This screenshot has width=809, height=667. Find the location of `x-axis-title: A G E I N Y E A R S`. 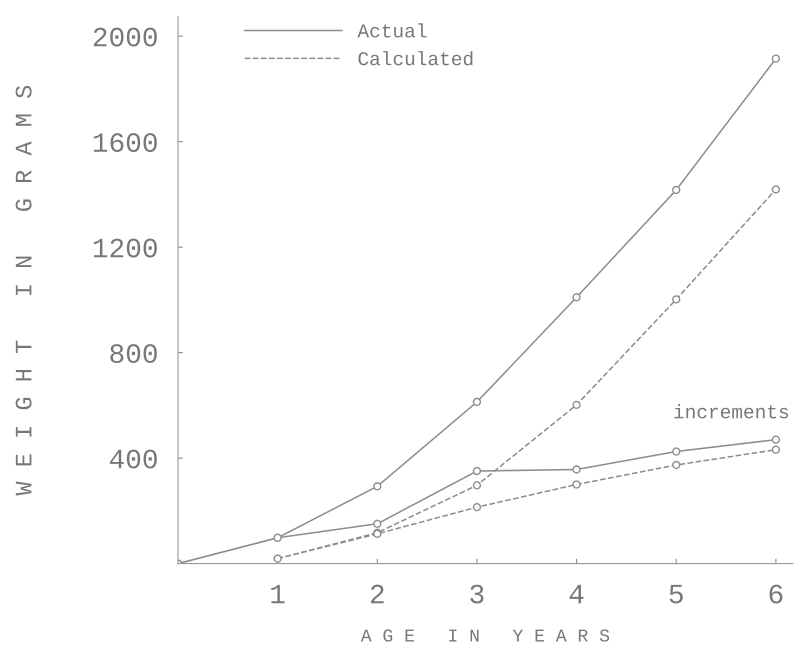

x-axis-title: A G E I N Y E A R S is located at coordinates (485, 635).